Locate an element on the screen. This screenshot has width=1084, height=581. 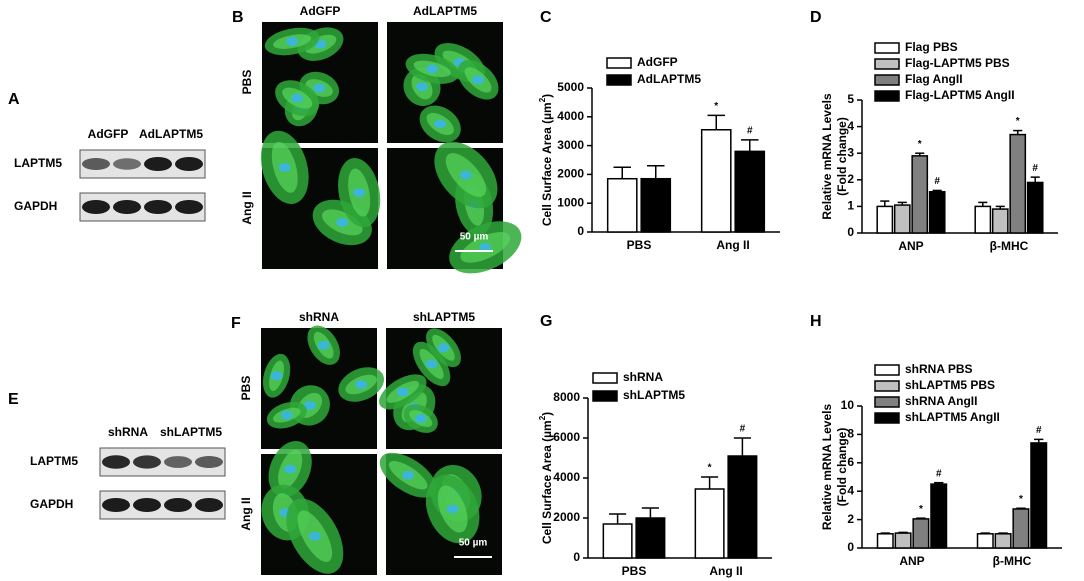
row-label: LAPTM5 is located at coordinates (38, 163).